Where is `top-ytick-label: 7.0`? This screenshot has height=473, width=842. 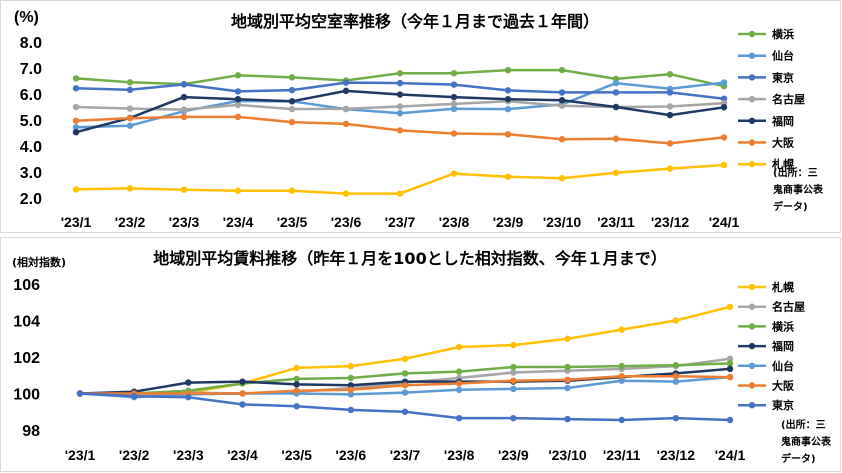 top-ytick-label: 7.0 is located at coordinates (31, 69).